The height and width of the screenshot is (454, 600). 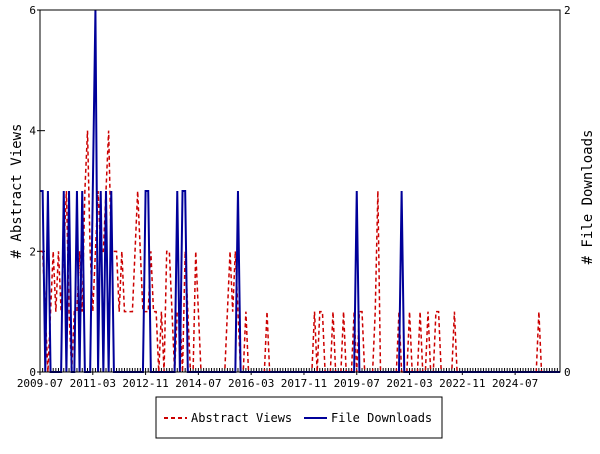 What do you see at coordinates (32, 372) in the screenshot?
I see `y-tick-label: 0` at bounding box center [32, 372].